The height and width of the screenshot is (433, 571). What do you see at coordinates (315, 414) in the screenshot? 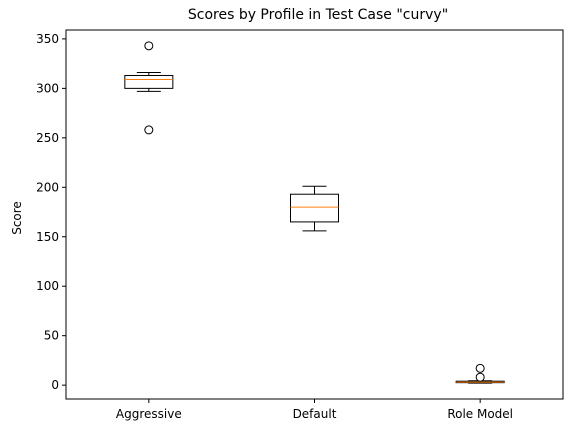
I see `x-tick-label: Default` at bounding box center [315, 414].